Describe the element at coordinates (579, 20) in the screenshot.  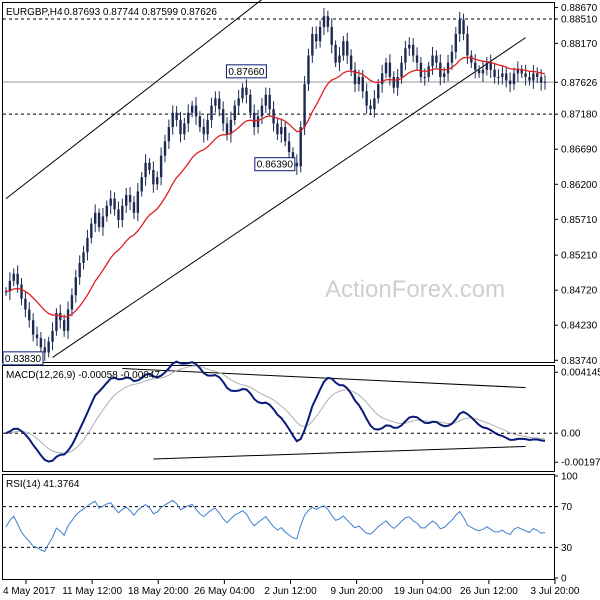
I see `price-tick-label-1: 0.88510` at that location.